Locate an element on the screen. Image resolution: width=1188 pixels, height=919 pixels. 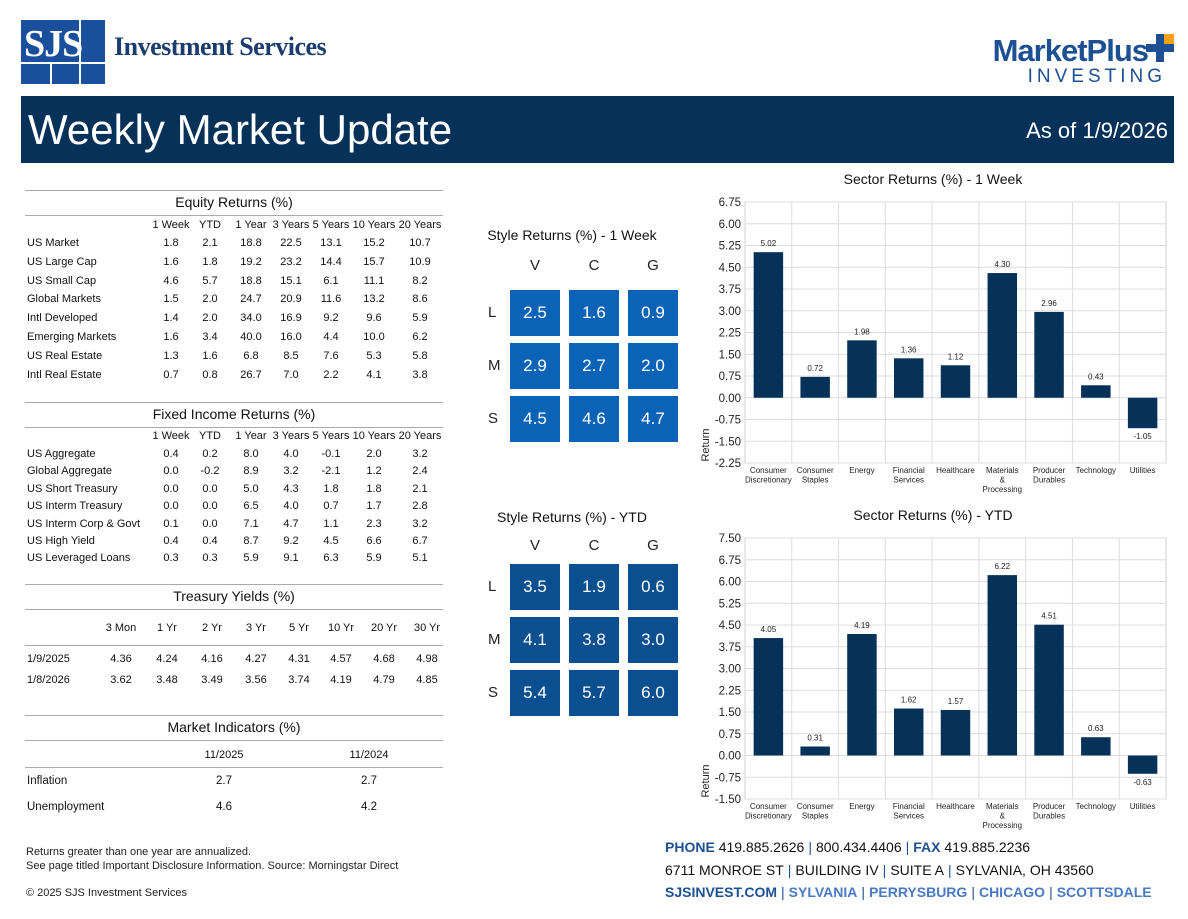
equity-cell: 26.7 is located at coordinates (251, 374).